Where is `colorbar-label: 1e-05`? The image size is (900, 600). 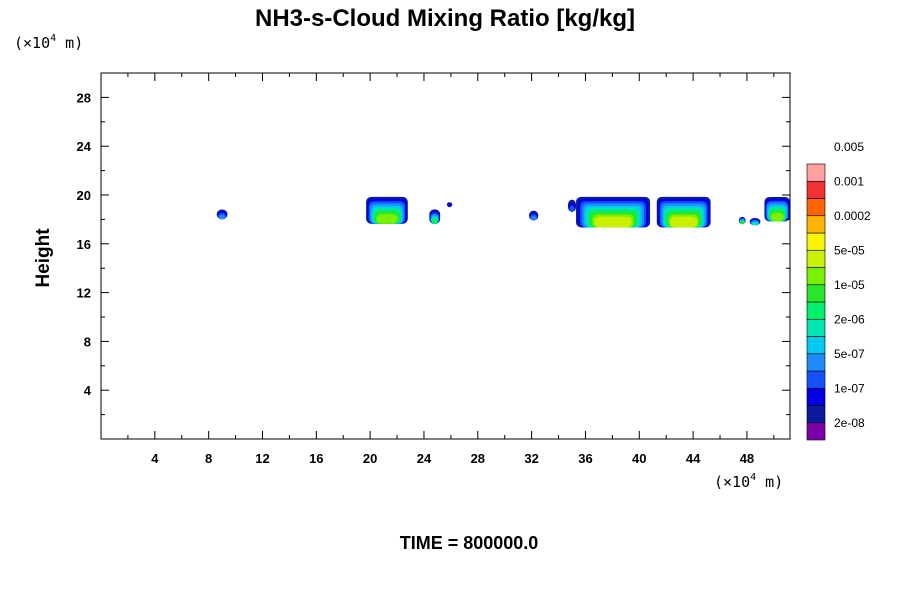
colorbar-label: 1e-05 is located at coordinates (849, 285).